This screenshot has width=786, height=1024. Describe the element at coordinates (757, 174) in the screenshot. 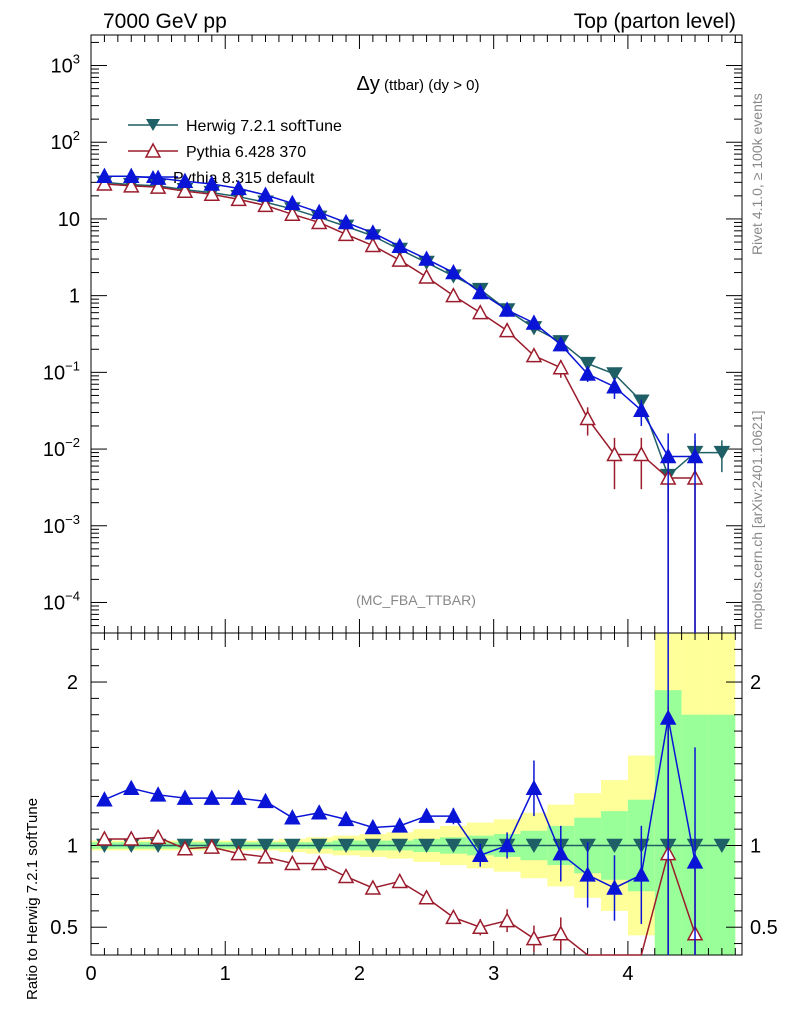

I see `rivet-label: Rivet 4.1.0, ≥ 100k events` at that location.